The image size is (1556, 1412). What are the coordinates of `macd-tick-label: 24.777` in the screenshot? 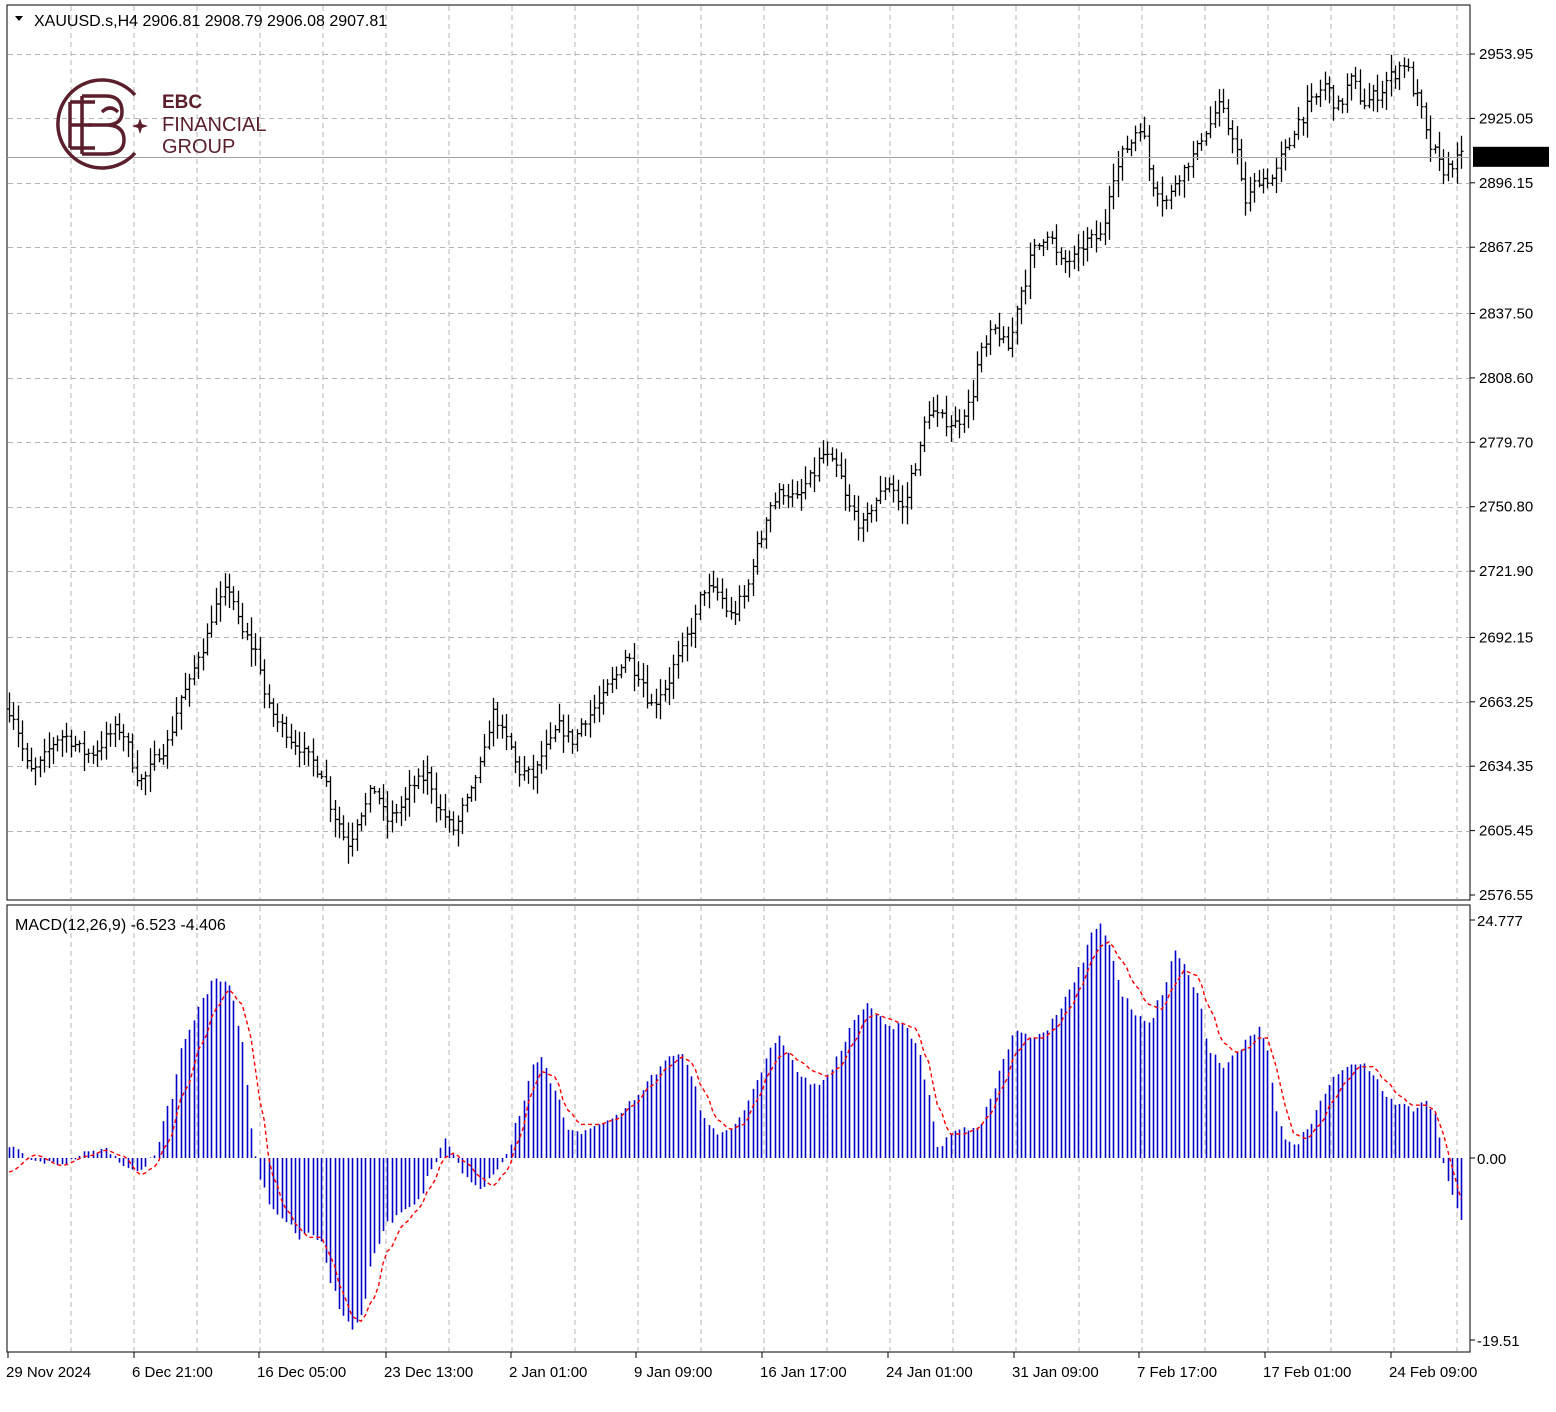 It's located at (1500, 921).